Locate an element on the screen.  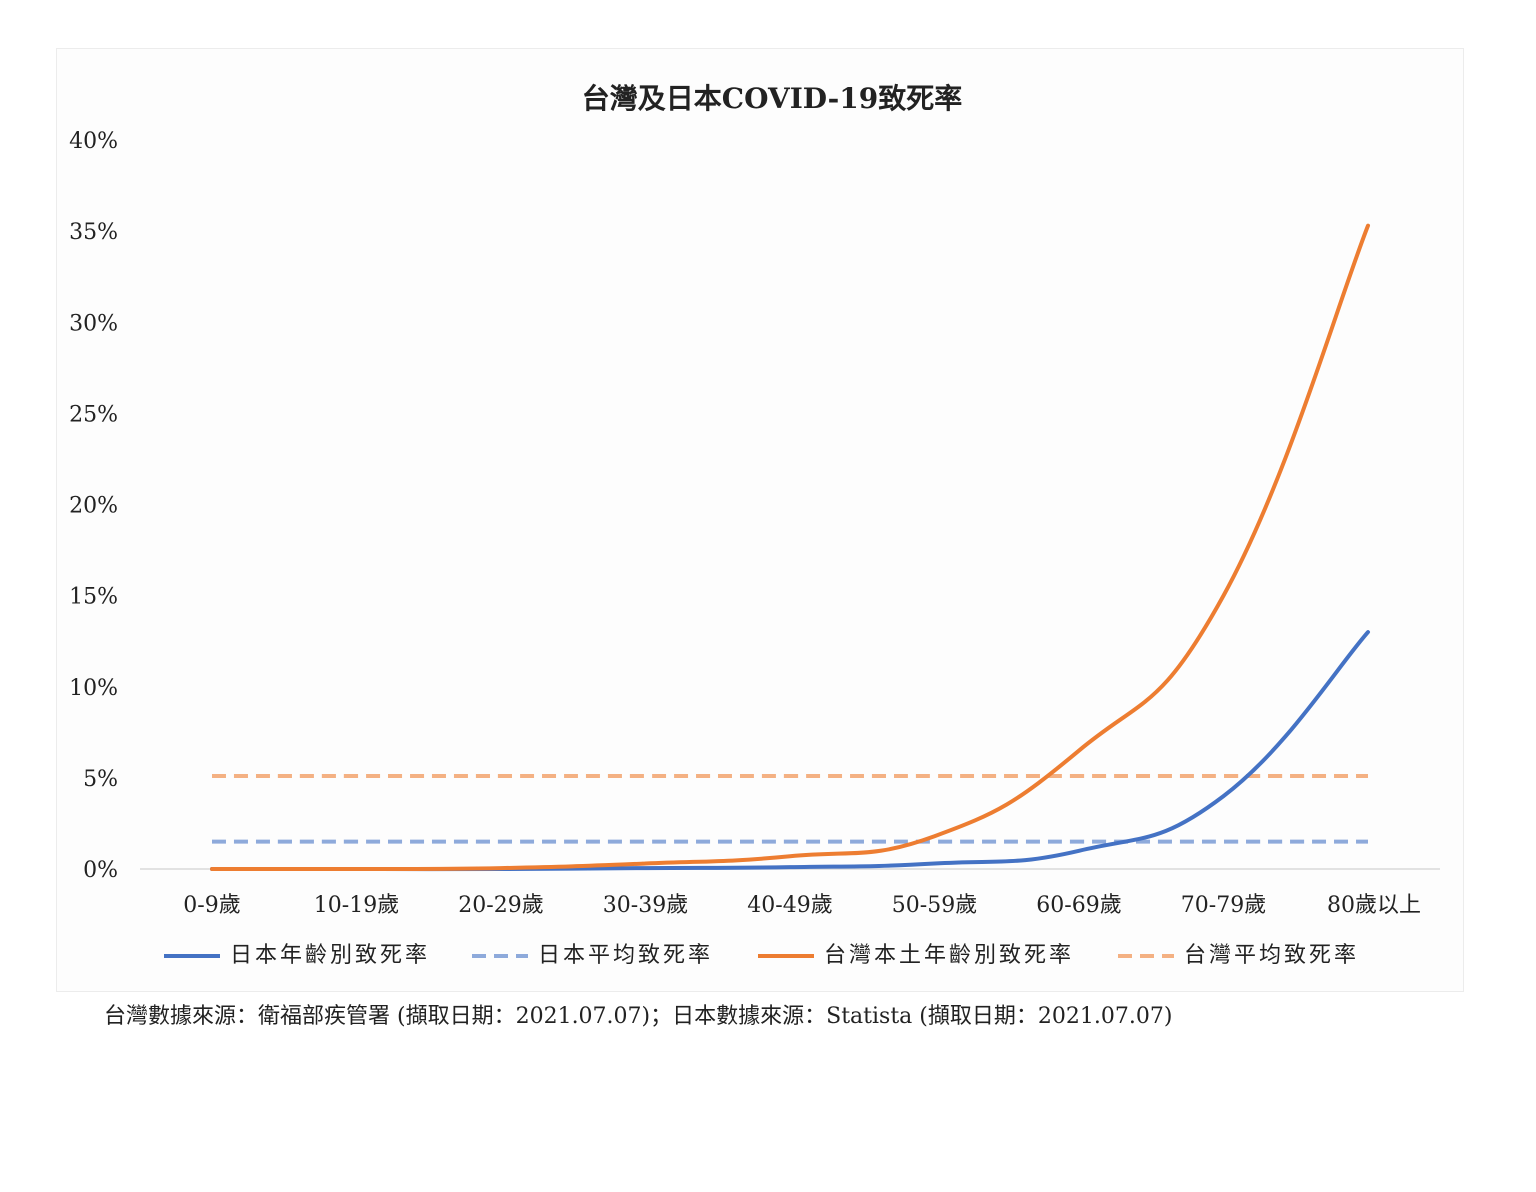
y-tick-label: 25% is located at coordinates (93, 414).